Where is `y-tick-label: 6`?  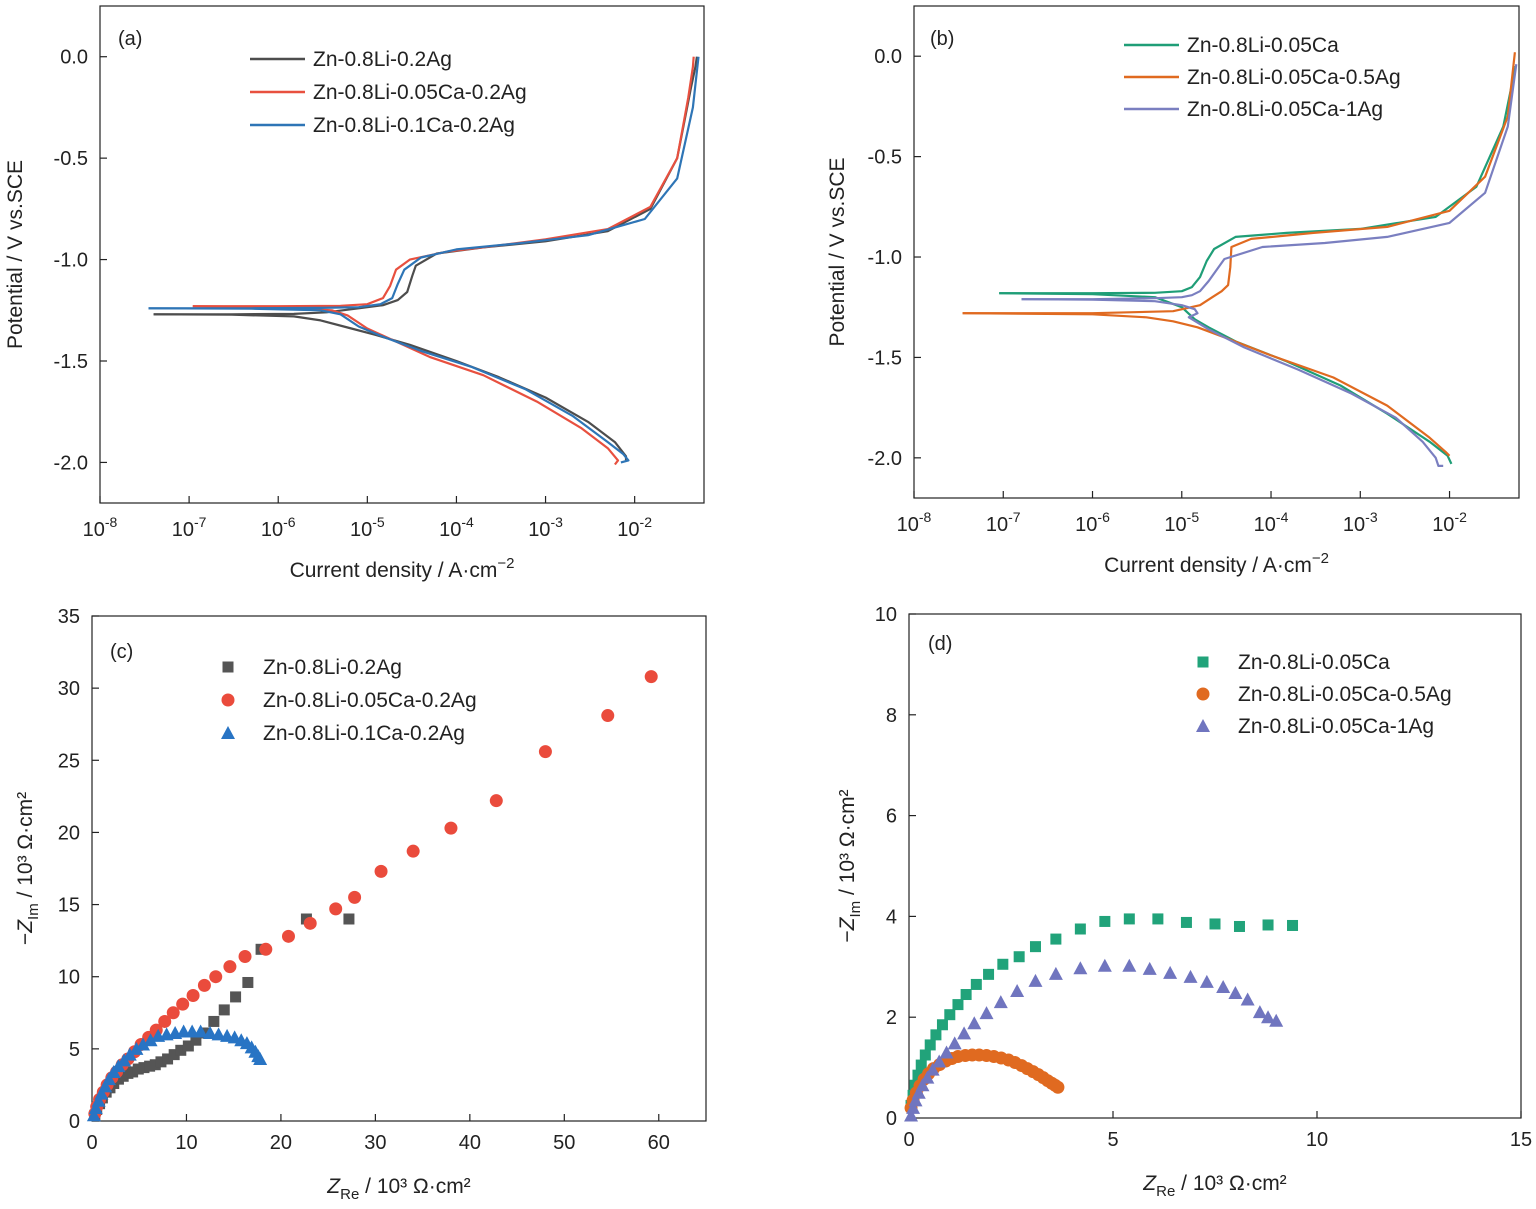
y-tick-label: 6 is located at coordinates (891, 817).